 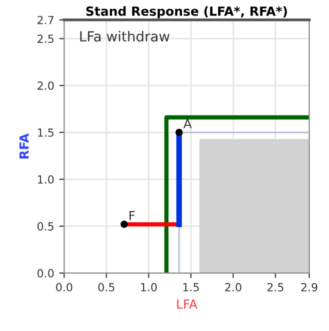 I want to click on y-tick-label: 1.5, so click(x=46, y=132).